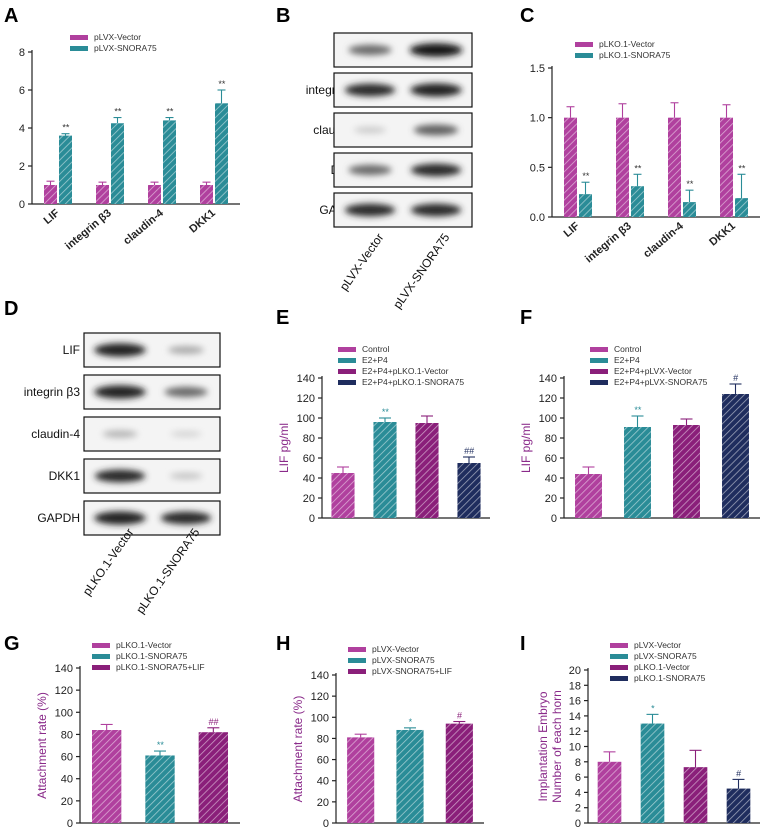 The width and height of the screenshot is (774, 834). Describe the element at coordinates (584, 44) in the screenshot. I see `legend-swatch-c` at that location.